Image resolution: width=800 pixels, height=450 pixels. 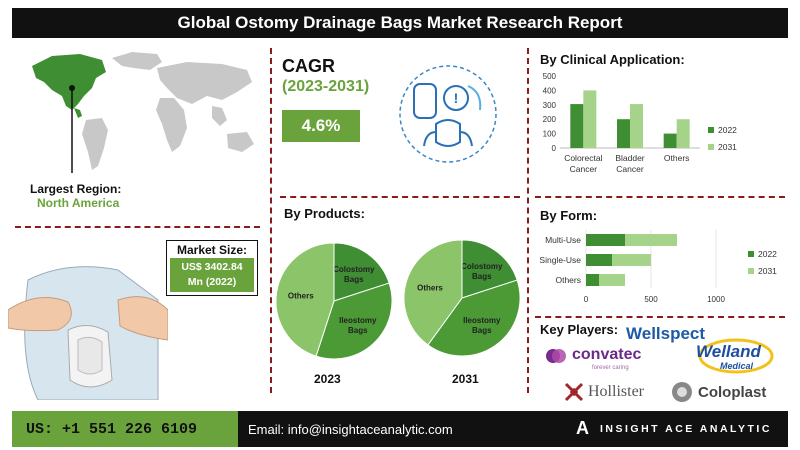 I want to click on x-tick-label: 1000, so click(x=716, y=299).